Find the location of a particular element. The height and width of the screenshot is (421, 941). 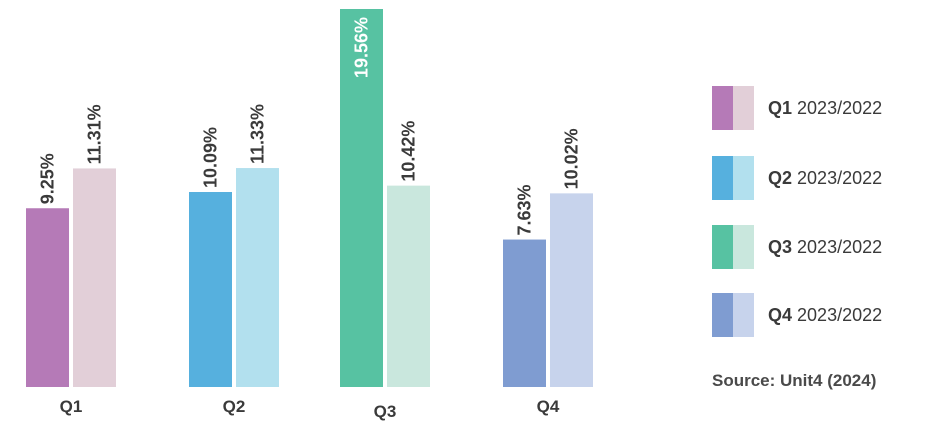

legend-swatch-q3-2023 is located at coordinates (722, 247).